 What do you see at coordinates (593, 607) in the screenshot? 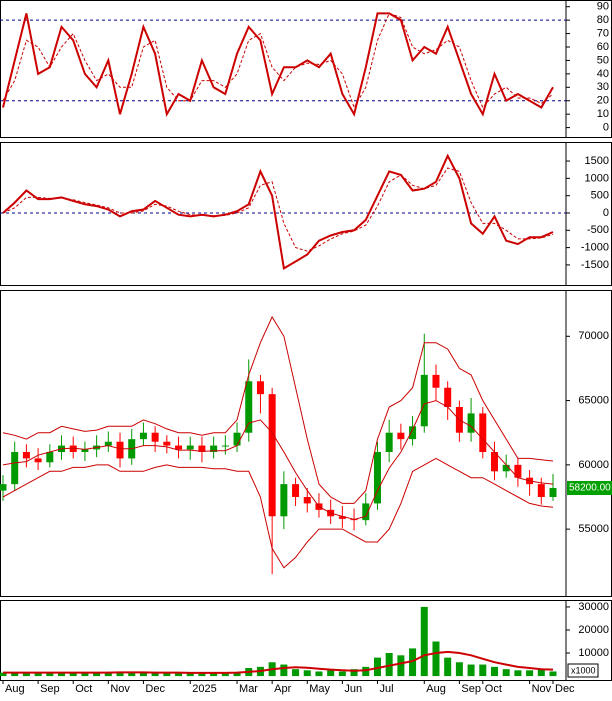
I see `y-tick-label: 30000` at bounding box center [593, 607].